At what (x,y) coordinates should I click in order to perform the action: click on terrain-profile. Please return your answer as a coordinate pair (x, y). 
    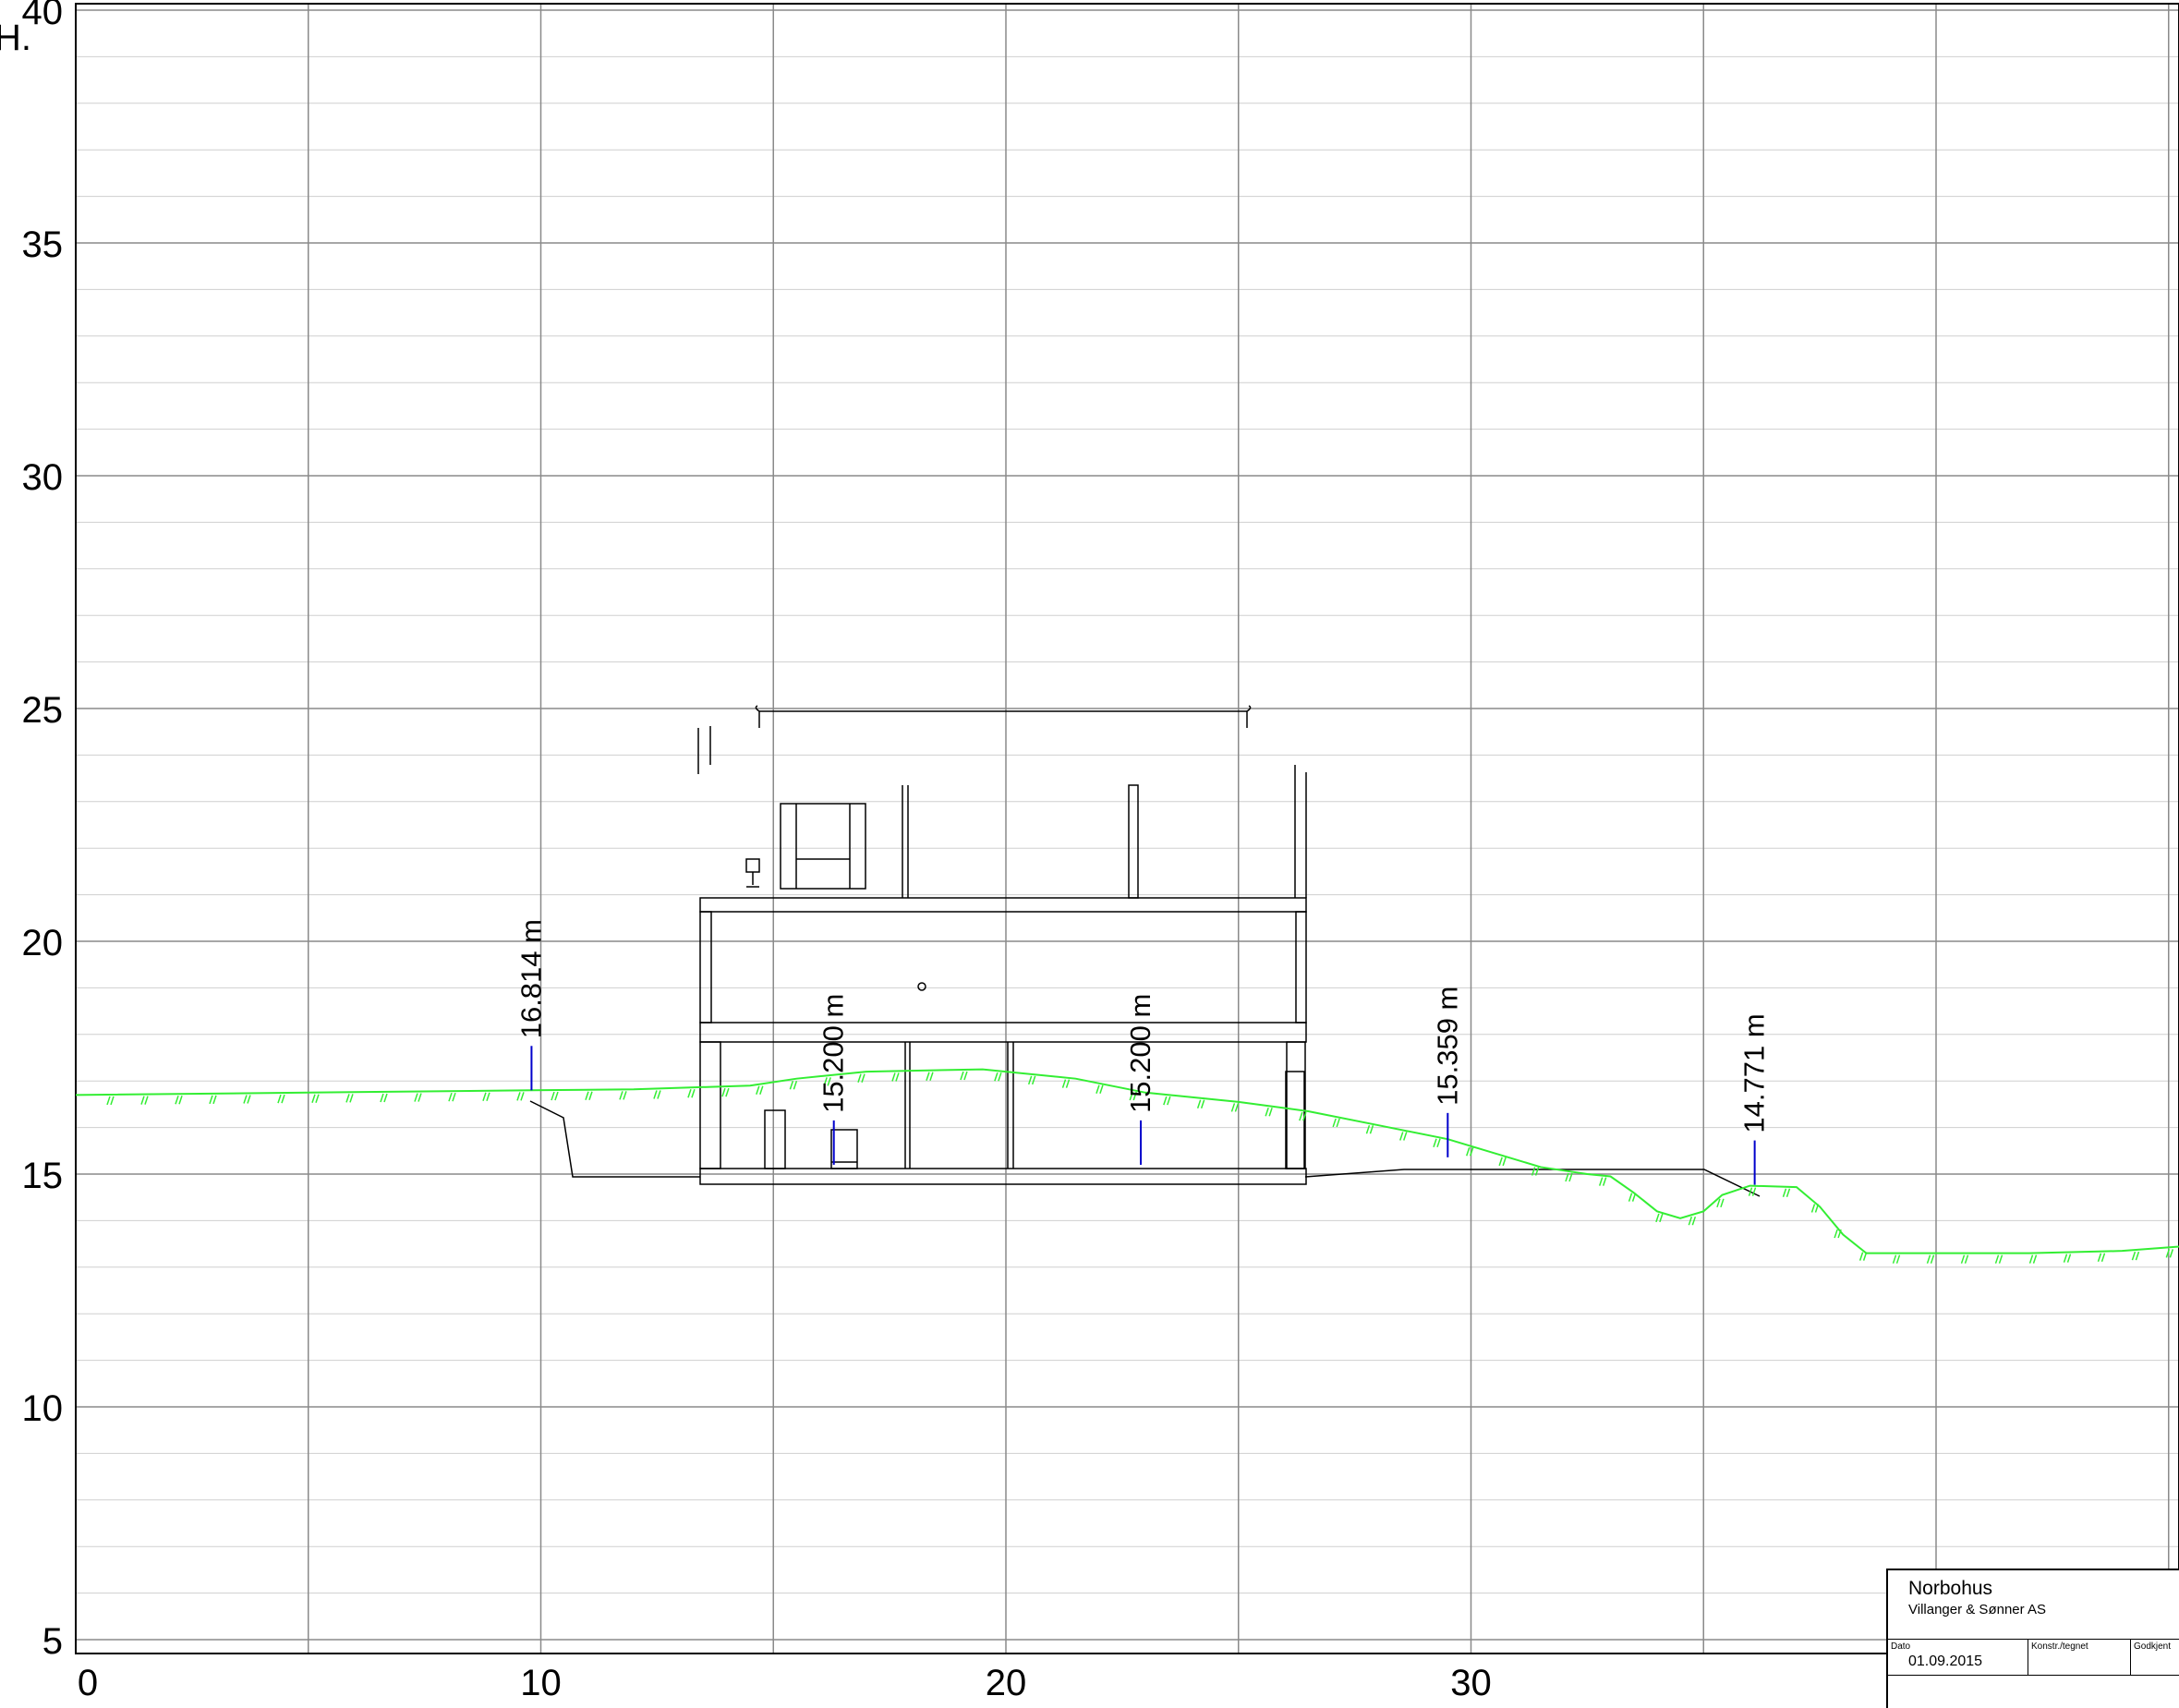
    Looking at the image, I should click on (1127, 1166).